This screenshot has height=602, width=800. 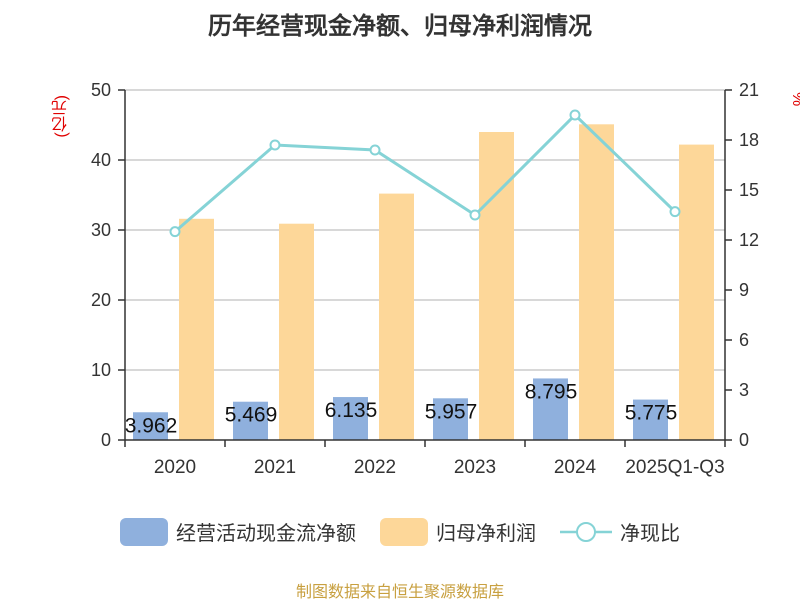 I want to click on y-right-tick-label: 15, so click(x=749, y=190).